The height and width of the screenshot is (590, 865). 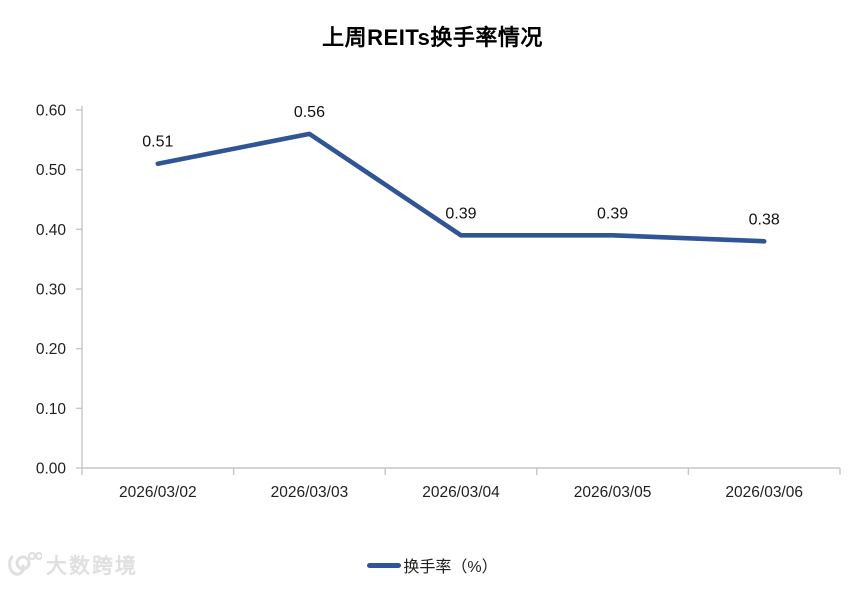 What do you see at coordinates (51, 170) in the screenshot?
I see `y-axis-tick-label: 0.50` at bounding box center [51, 170].